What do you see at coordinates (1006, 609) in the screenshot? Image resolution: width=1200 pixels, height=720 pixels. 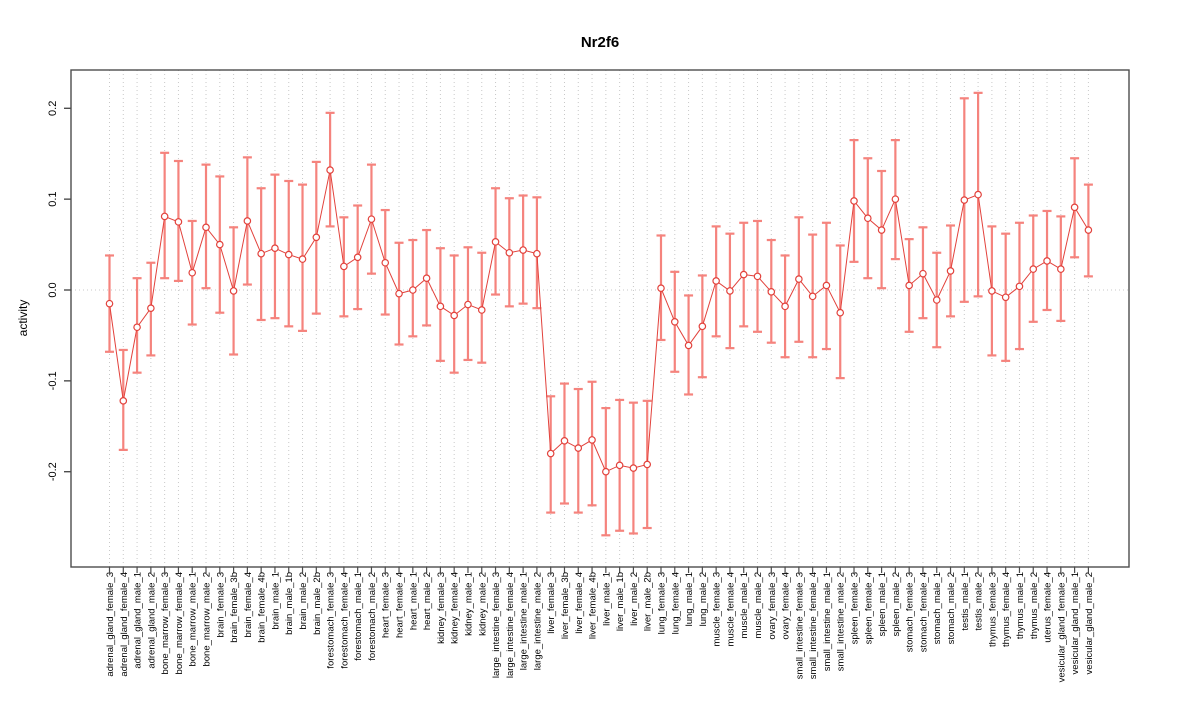 I see `x-tick-label: thymus_female_4` at bounding box center [1006, 609].